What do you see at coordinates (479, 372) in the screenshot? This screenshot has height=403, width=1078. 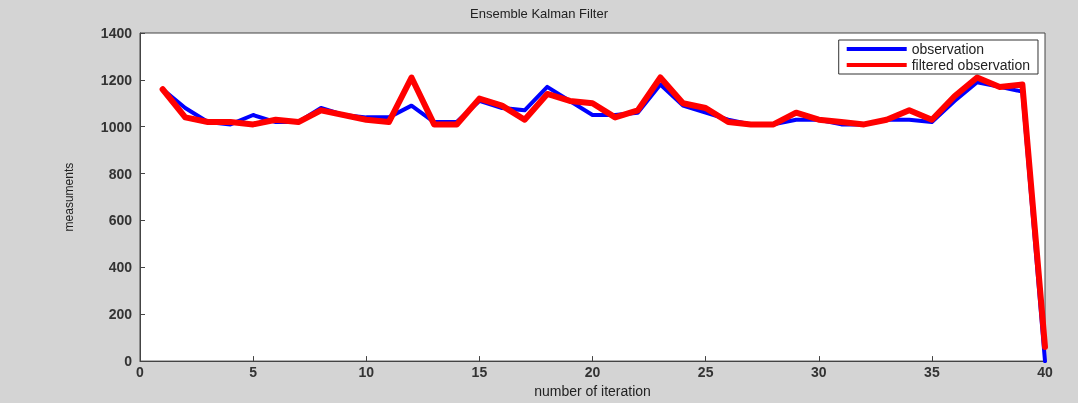 I see `x-tick-label: 15` at bounding box center [479, 372].